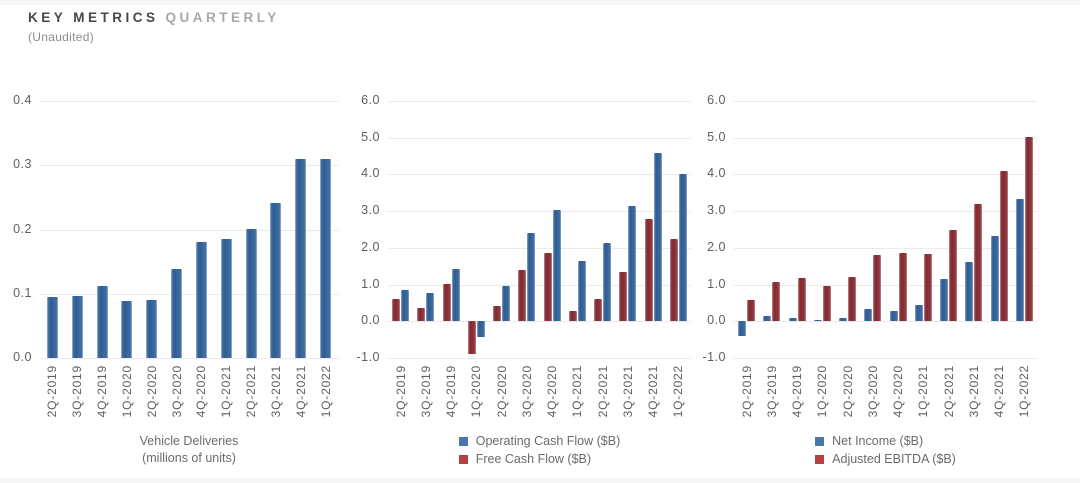 The width and height of the screenshot is (1080, 483). Describe the element at coordinates (540, 2) in the screenshot. I see `top-divider` at that location.